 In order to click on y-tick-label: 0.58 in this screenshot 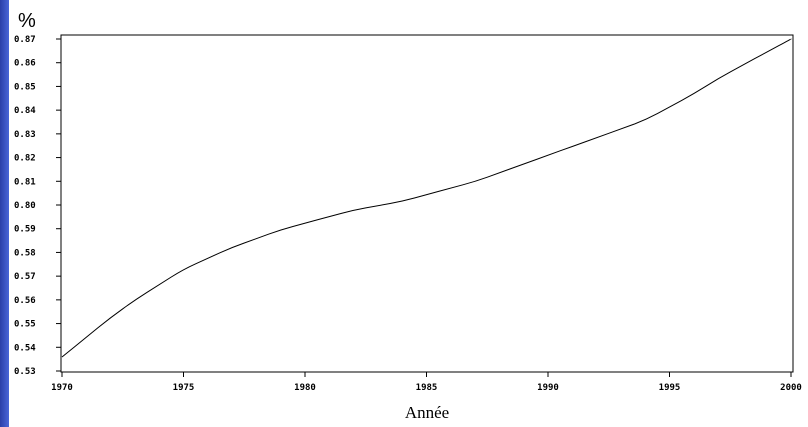, I will do `click(25, 253)`.